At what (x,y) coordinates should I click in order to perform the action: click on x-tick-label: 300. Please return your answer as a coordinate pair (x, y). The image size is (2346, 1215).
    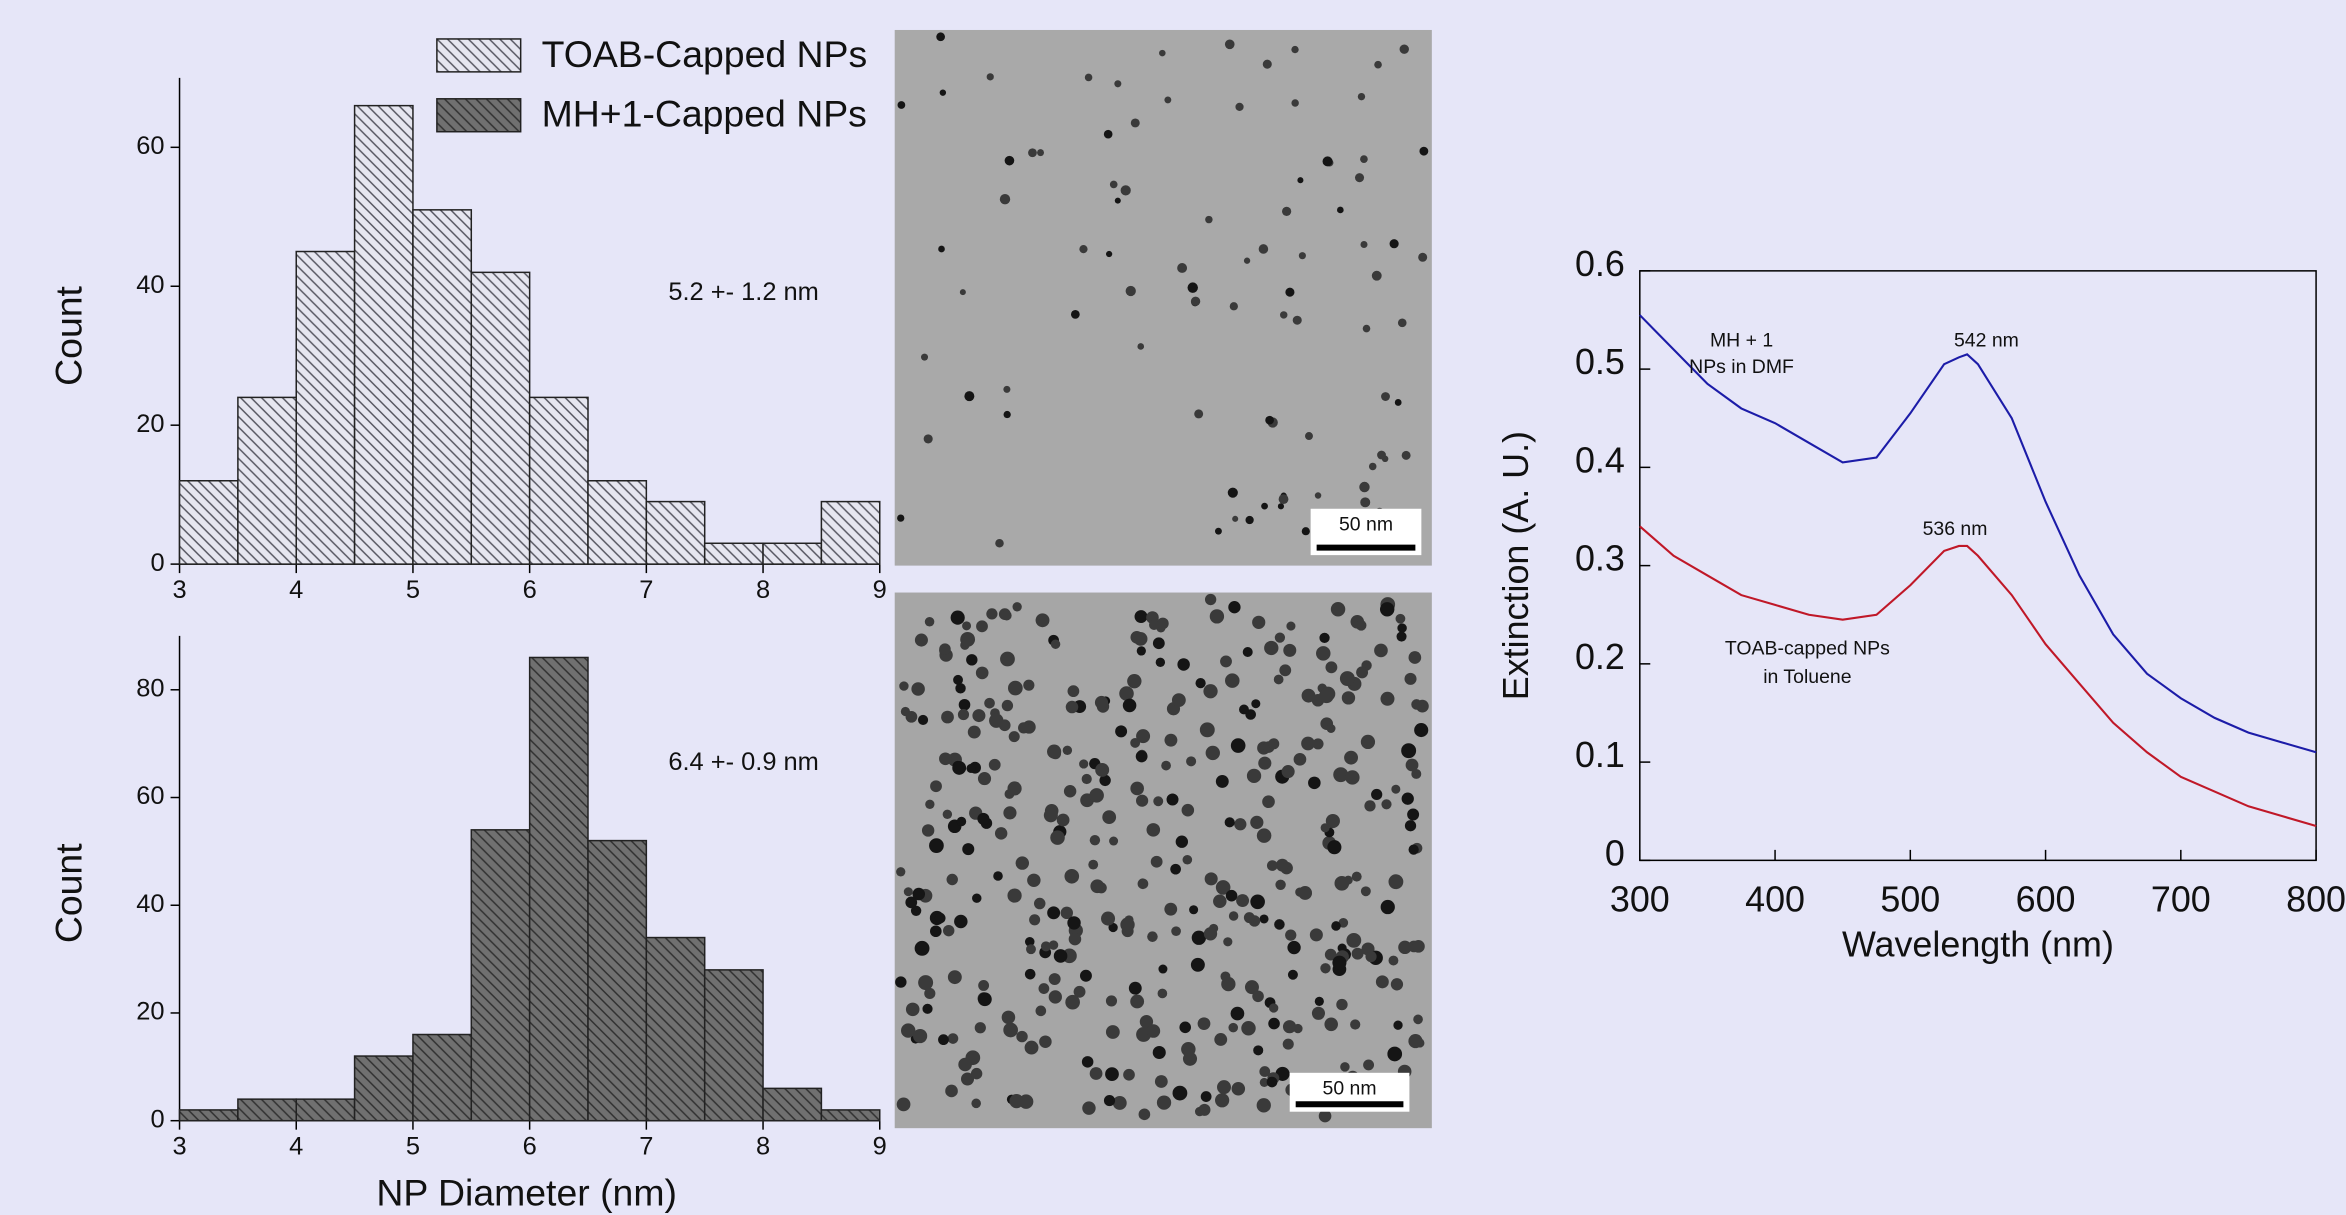
    Looking at the image, I should click on (1640, 900).